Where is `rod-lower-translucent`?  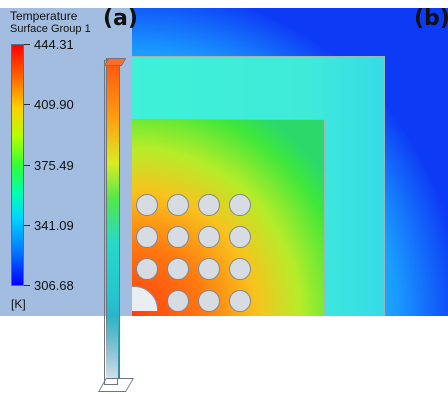
rod-lower-translucent is located at coordinates (112, 347).